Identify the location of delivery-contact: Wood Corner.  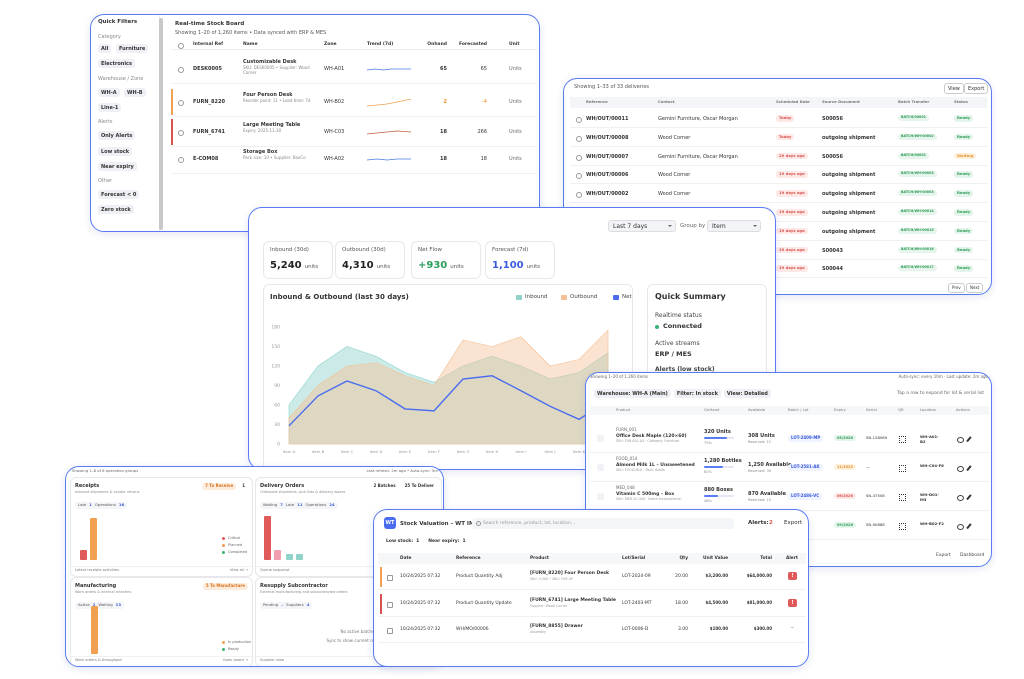
(674, 175).